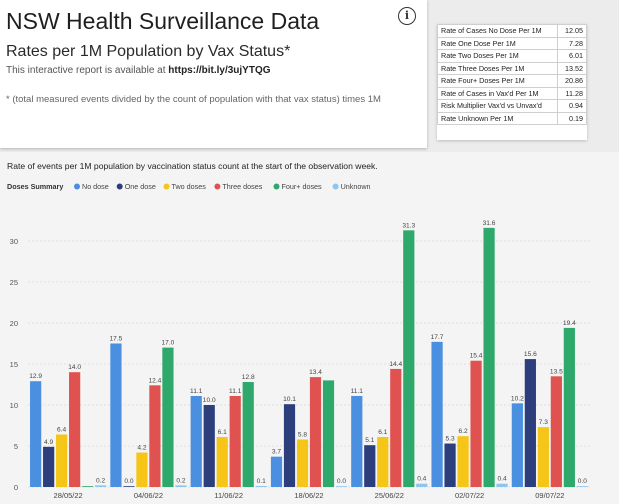 The height and width of the screenshot is (504, 619). What do you see at coordinates (497, 118) in the screenshot?
I see `stats-label: Rate Unknown Per 1M` at bounding box center [497, 118].